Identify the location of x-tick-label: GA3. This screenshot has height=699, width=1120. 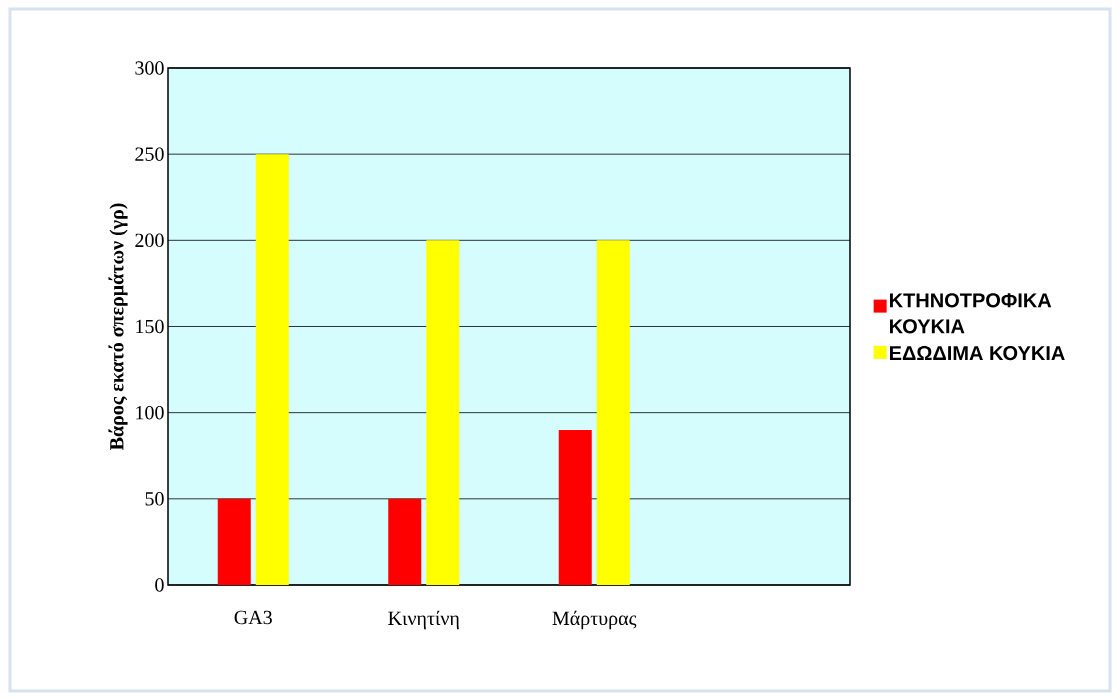
(253, 617).